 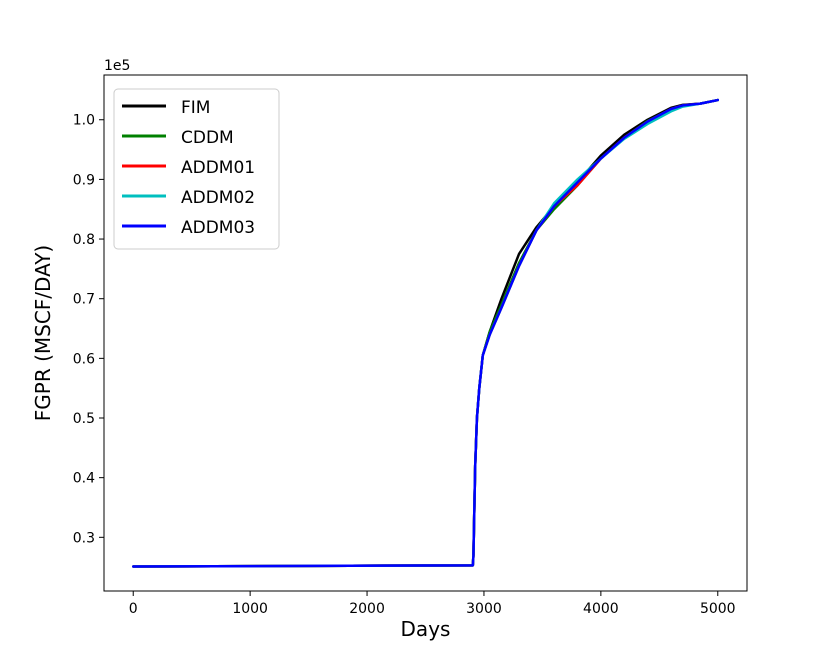 What do you see at coordinates (426, 629) in the screenshot?
I see `x-axis-label: Days` at bounding box center [426, 629].